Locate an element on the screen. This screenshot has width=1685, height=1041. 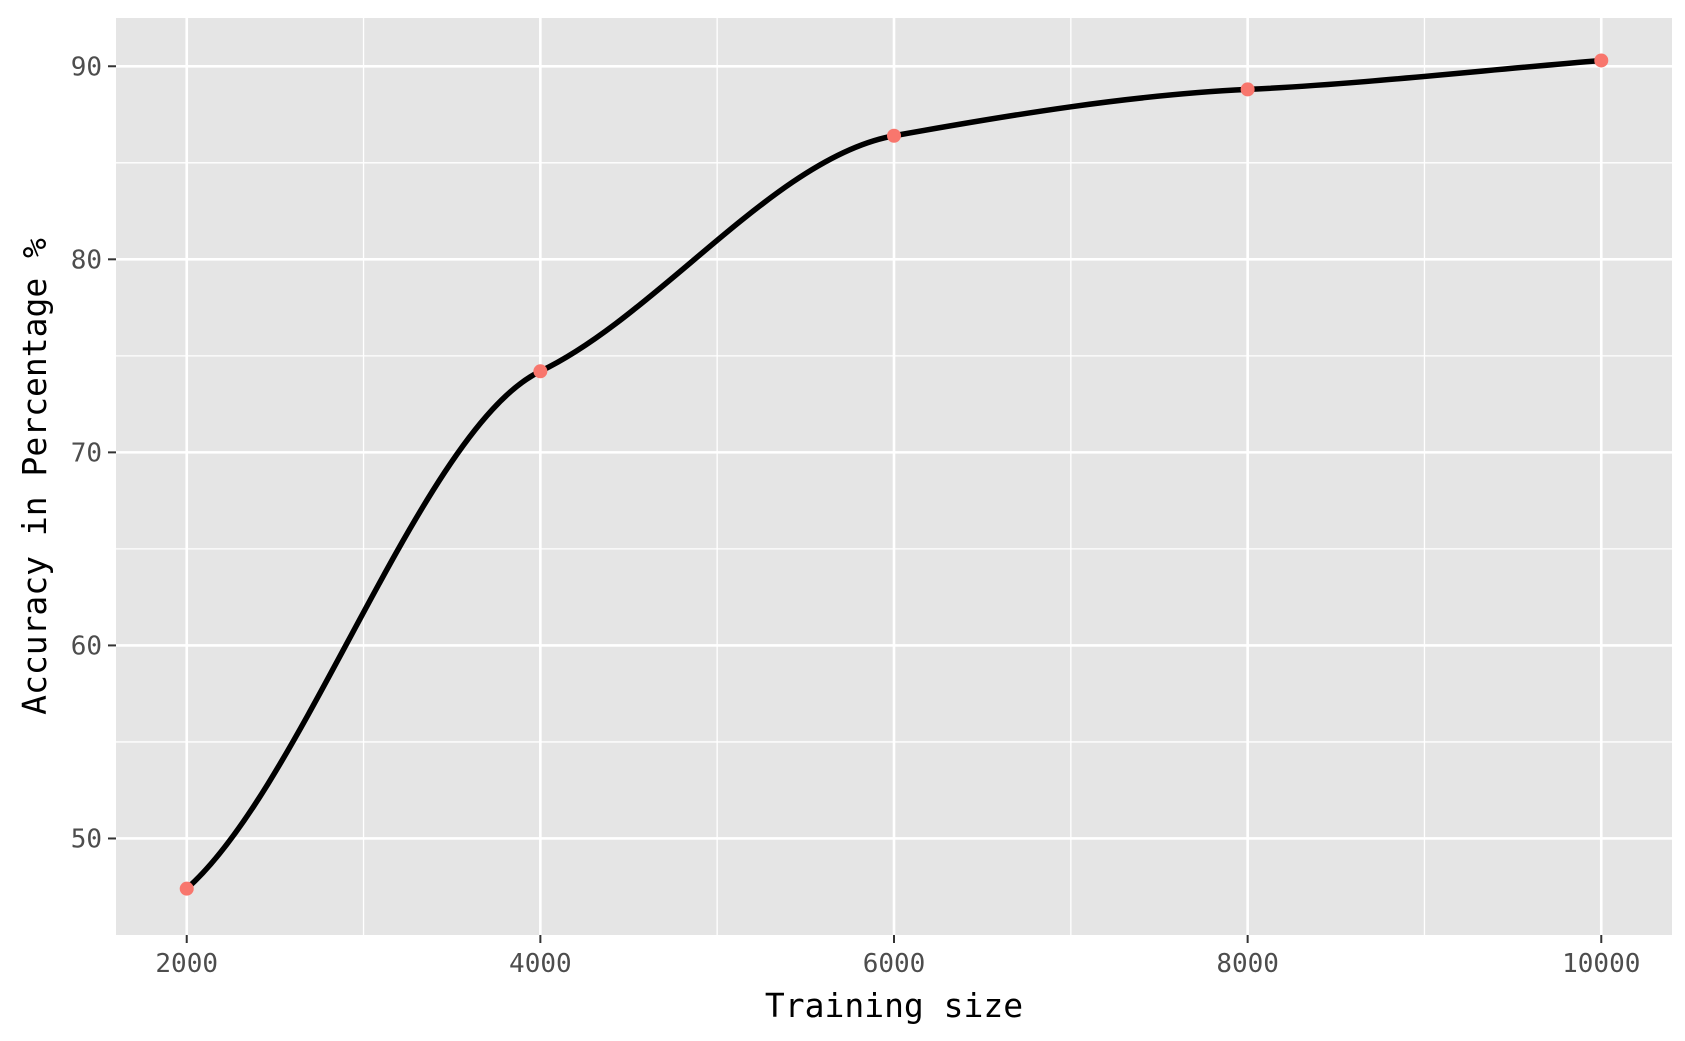
y-tick-label: 60 is located at coordinates (86, 646).